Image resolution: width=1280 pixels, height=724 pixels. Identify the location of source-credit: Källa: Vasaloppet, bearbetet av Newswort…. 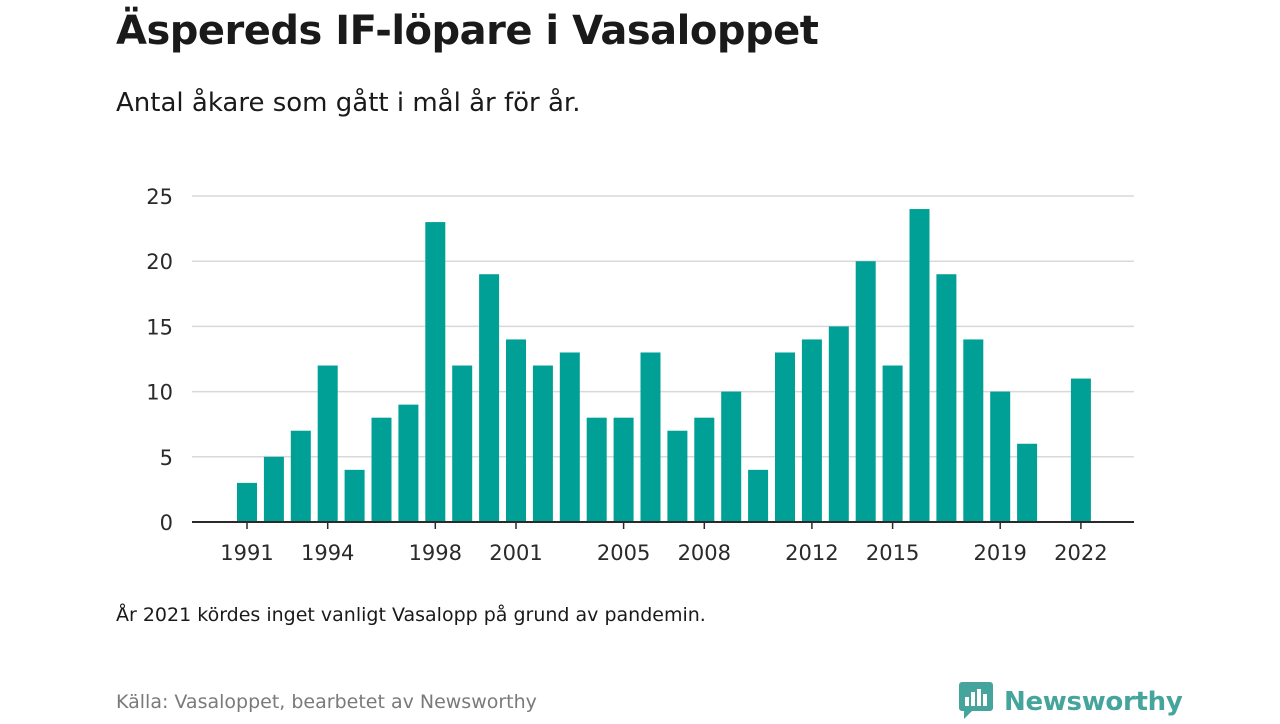
(326, 702).